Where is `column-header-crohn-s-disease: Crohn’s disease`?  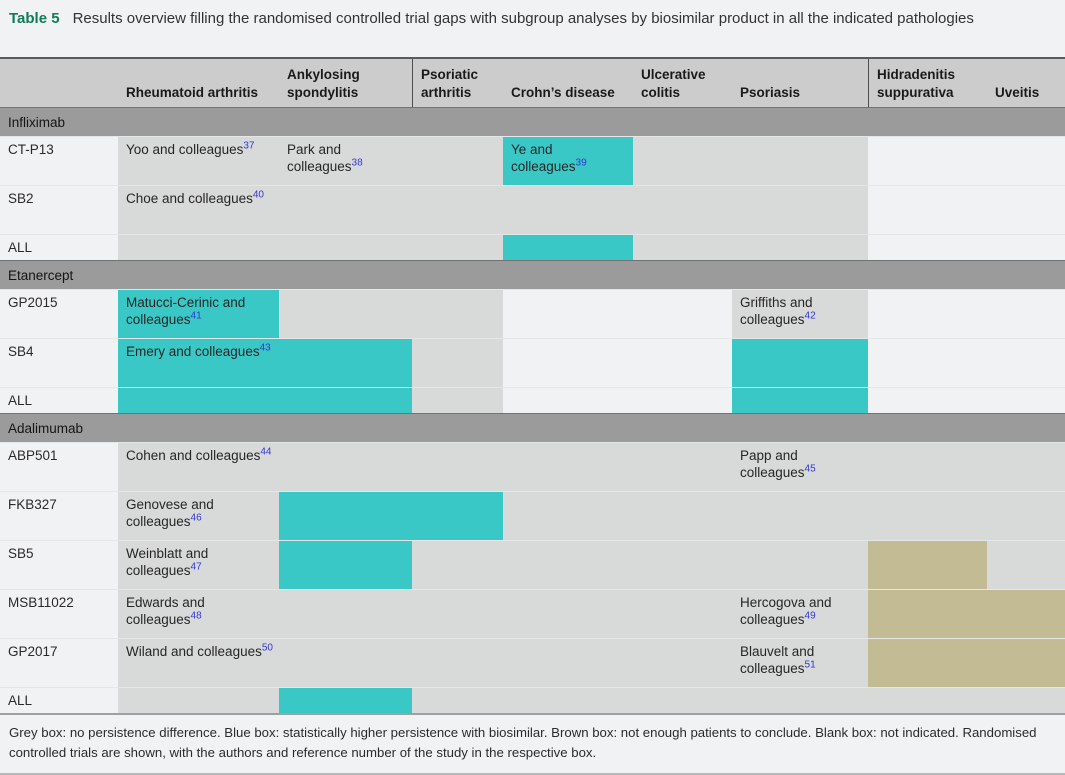 column-header-crohn-s-disease: Crohn’s disease is located at coordinates (563, 92).